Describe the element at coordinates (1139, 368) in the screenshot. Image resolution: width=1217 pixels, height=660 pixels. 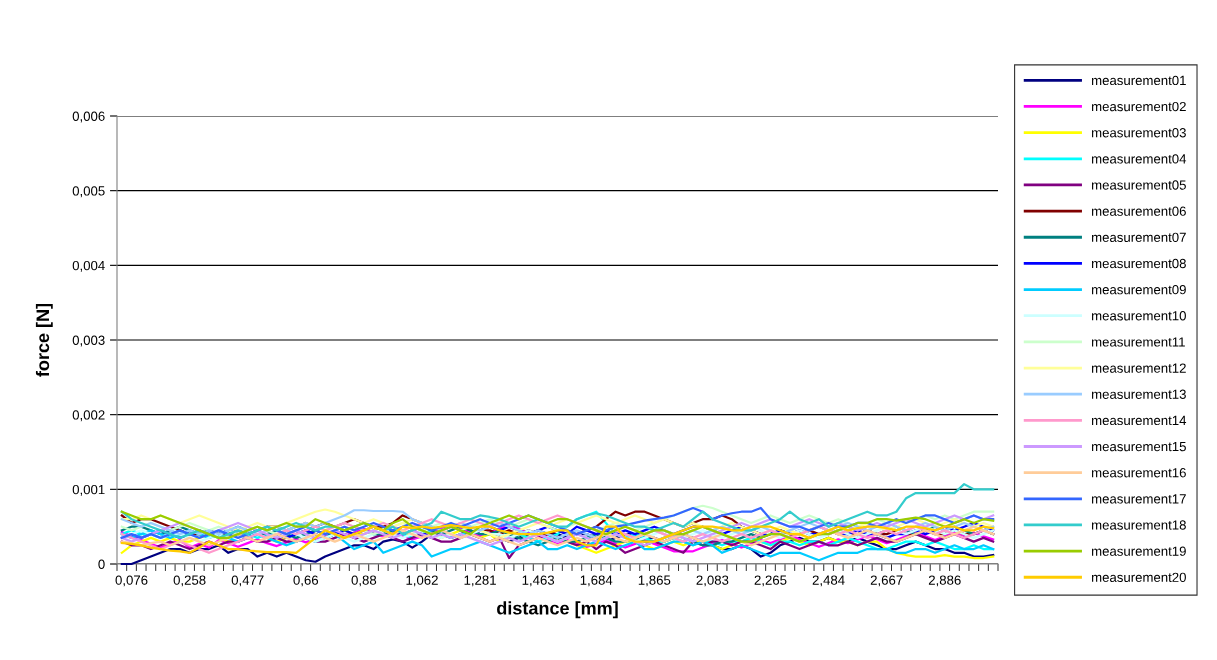
I see `legend-label: measurement12` at that location.